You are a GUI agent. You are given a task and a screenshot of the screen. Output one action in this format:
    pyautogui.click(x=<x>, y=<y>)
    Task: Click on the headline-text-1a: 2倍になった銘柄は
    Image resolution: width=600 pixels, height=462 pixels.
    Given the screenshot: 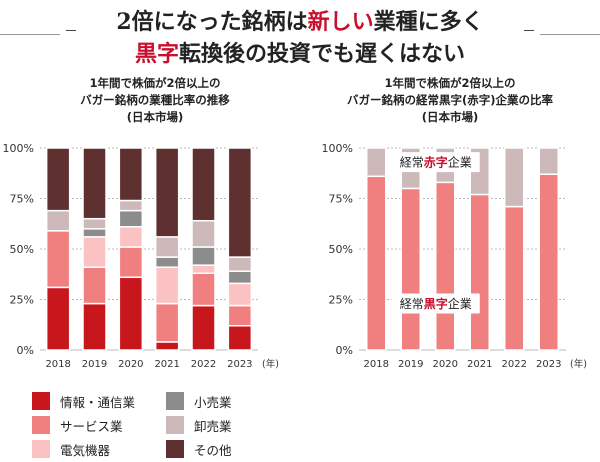 What is the action you would take?
    pyautogui.click(x=212, y=22)
    